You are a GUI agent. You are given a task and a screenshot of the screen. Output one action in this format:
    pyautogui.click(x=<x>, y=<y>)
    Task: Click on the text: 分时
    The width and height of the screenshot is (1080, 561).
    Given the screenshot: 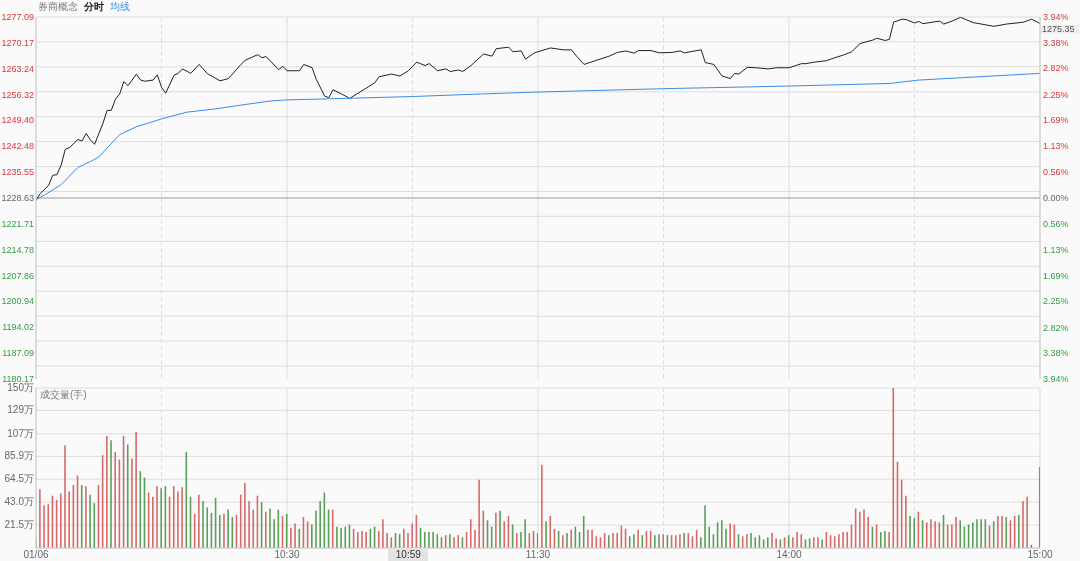 What is the action you would take?
    pyautogui.click(x=94, y=6)
    